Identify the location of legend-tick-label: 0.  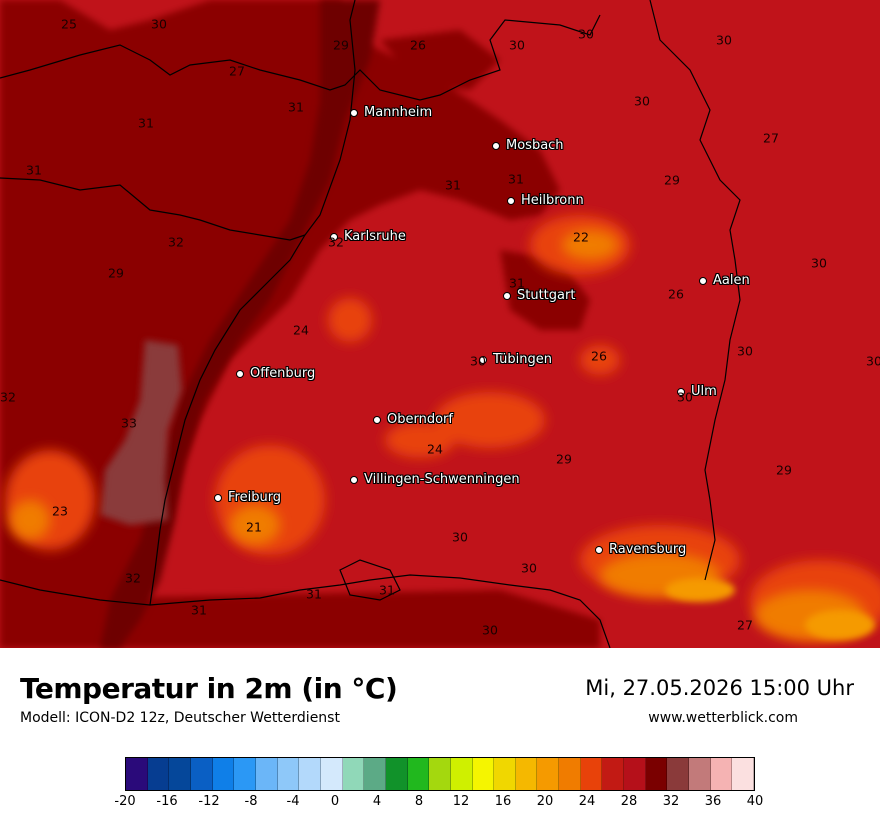
(335, 801).